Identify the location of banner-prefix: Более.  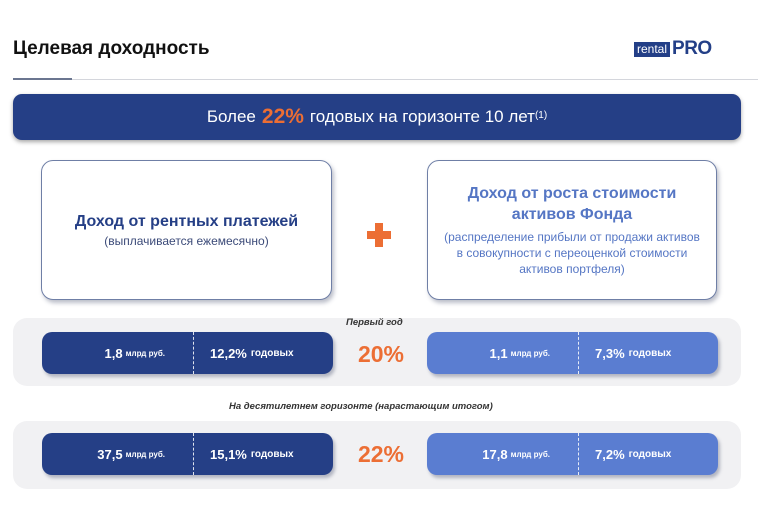
(231, 116).